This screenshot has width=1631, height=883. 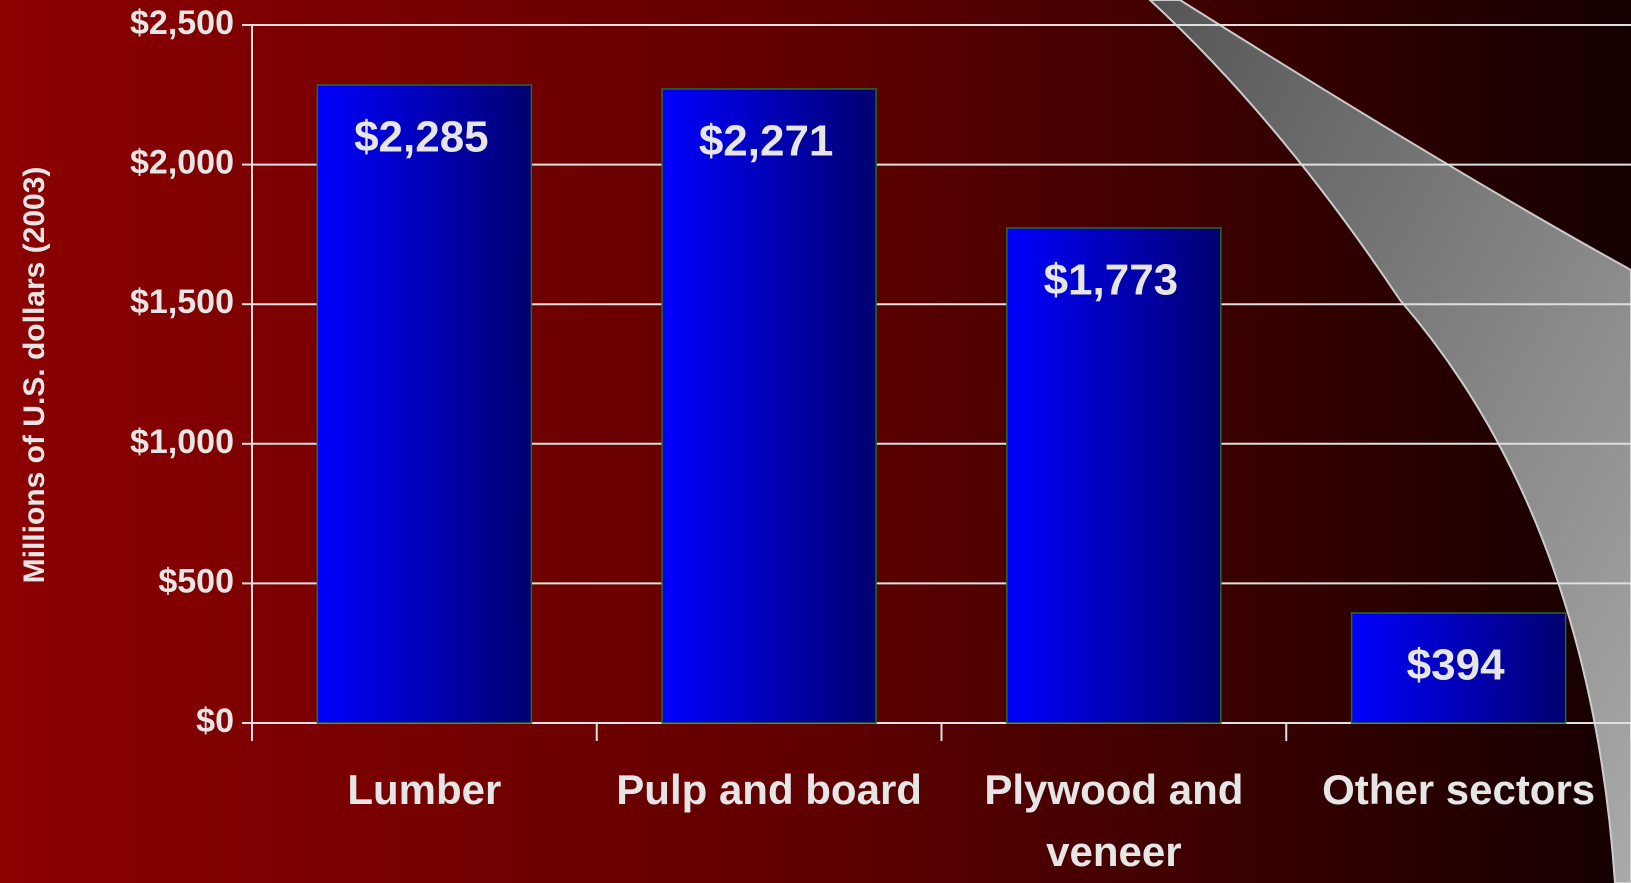 I want to click on y-tick-label: $1,000, so click(x=182, y=442).